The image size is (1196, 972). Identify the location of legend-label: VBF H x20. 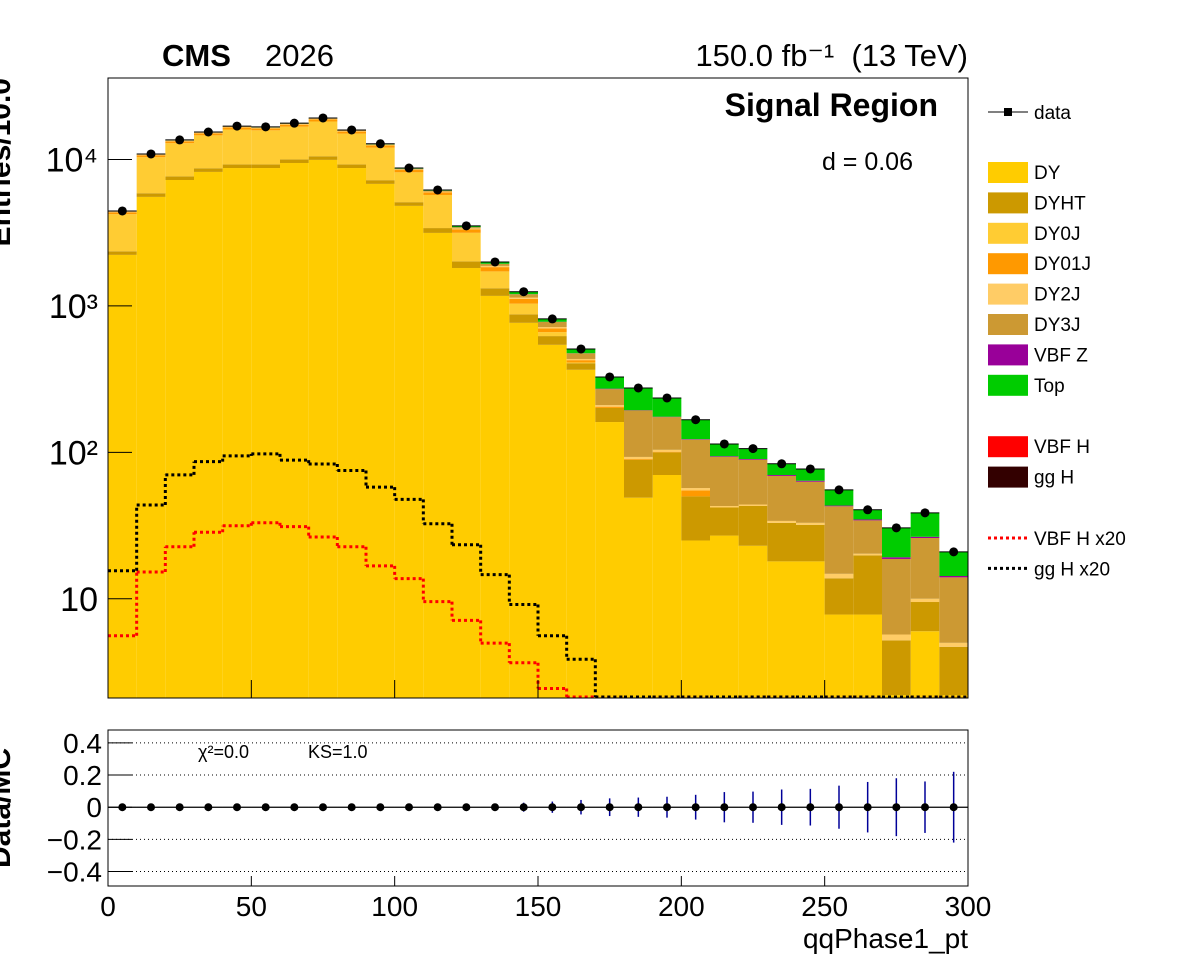
(1080, 539).